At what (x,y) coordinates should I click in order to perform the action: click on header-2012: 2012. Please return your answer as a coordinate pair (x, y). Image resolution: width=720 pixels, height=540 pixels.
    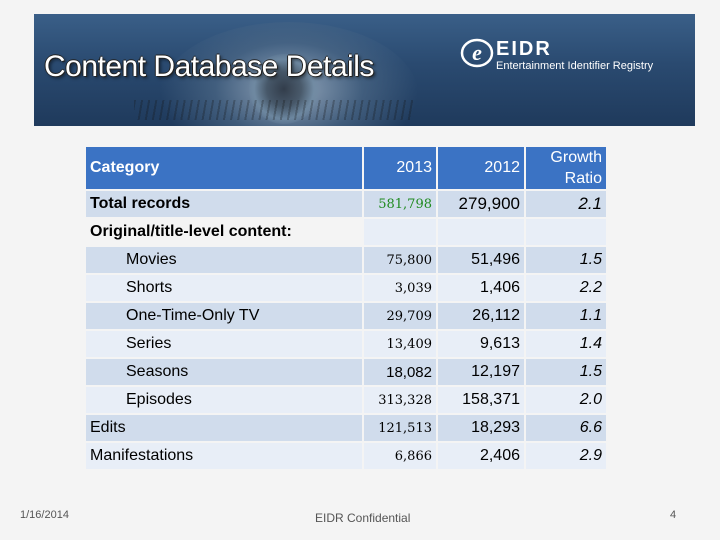
    Looking at the image, I should click on (481, 168).